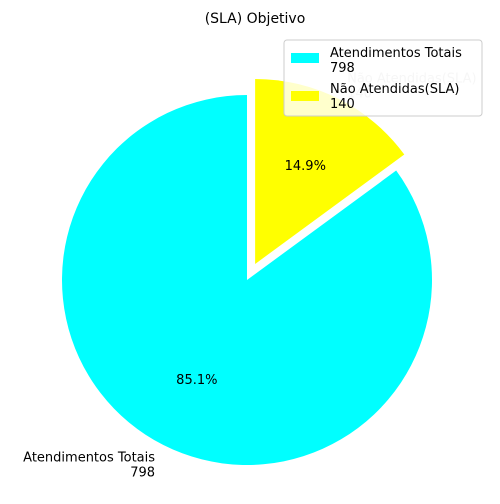 The height and width of the screenshot is (504, 500). I want to click on legend-entry-0: Atendimentos Totais 798, so click(376, 61).